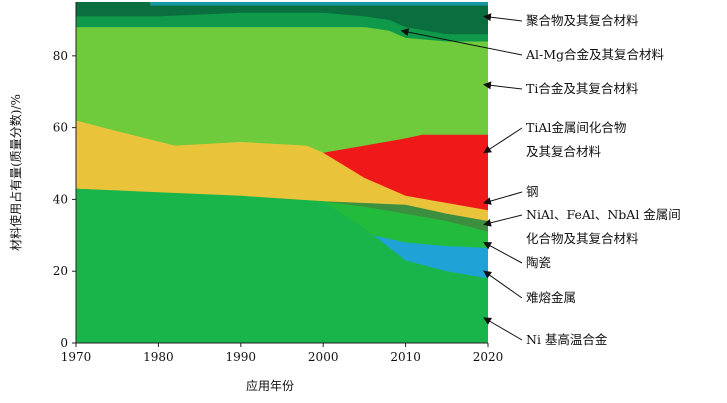 The image size is (727, 403). What do you see at coordinates (76, 357) in the screenshot?
I see `x-tick-label: 1970` at bounding box center [76, 357].